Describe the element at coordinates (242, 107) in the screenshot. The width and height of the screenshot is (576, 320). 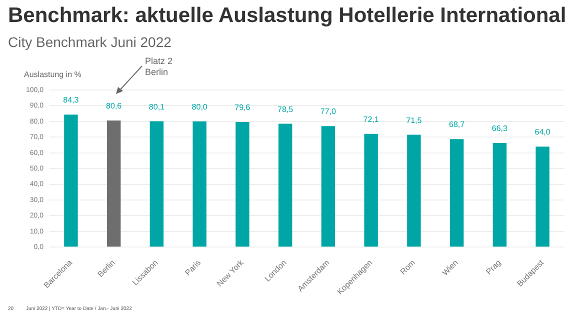
I see `data-label: 79,6` at that location.